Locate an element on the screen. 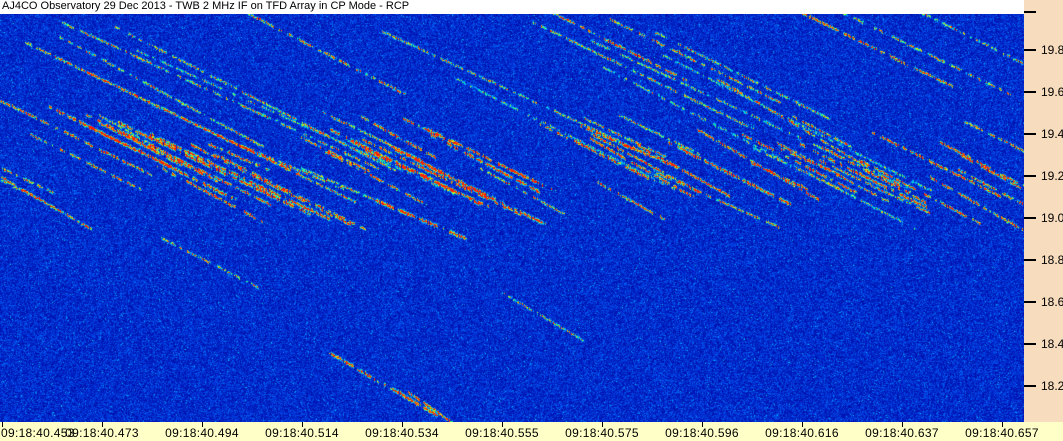 The image size is (1063, 441). freq-tick-label: 19.8 is located at coordinates (1052, 50).